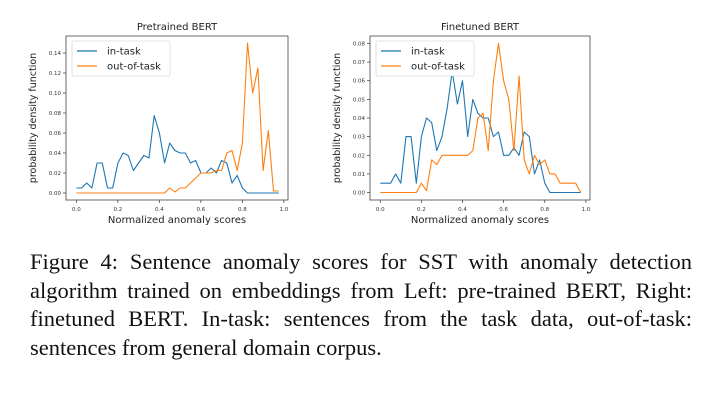 Image resolution: width=722 pixels, height=400 pixels. Describe the element at coordinates (359, 100) in the screenshot. I see `y-tick-label: 0.05` at that location.